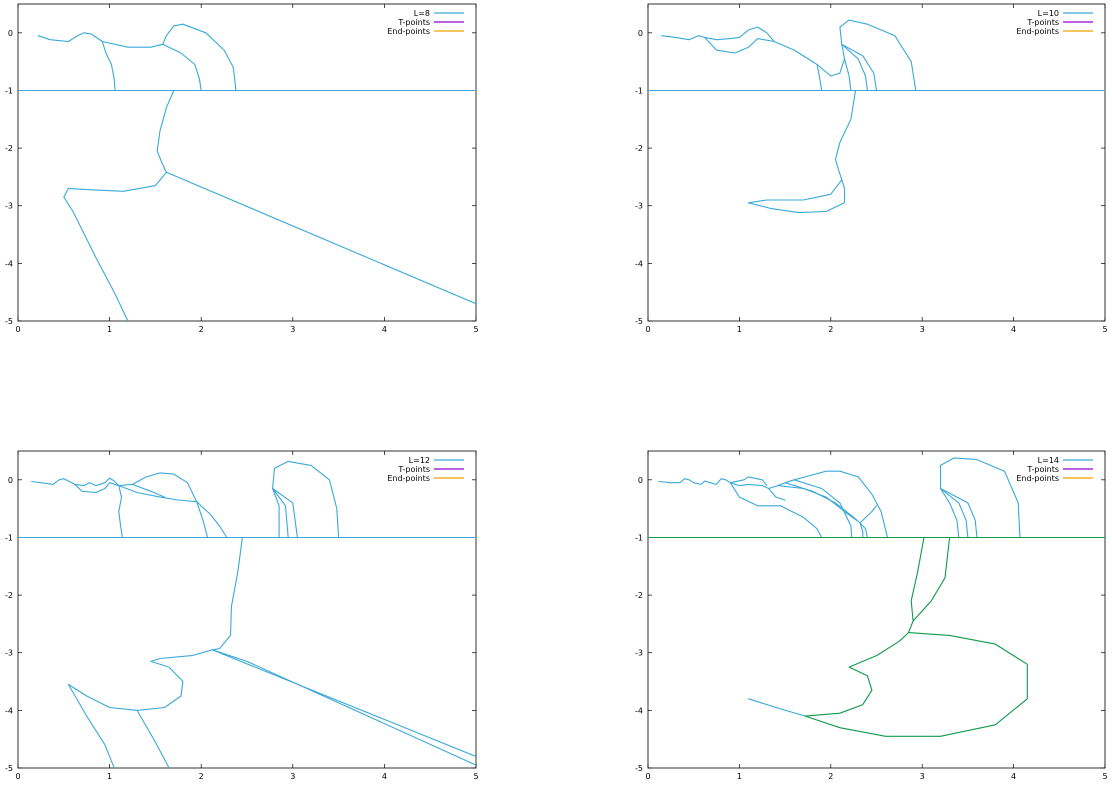  What do you see at coordinates (422, 13) in the screenshot?
I see `legend-label: L=8` at bounding box center [422, 13].